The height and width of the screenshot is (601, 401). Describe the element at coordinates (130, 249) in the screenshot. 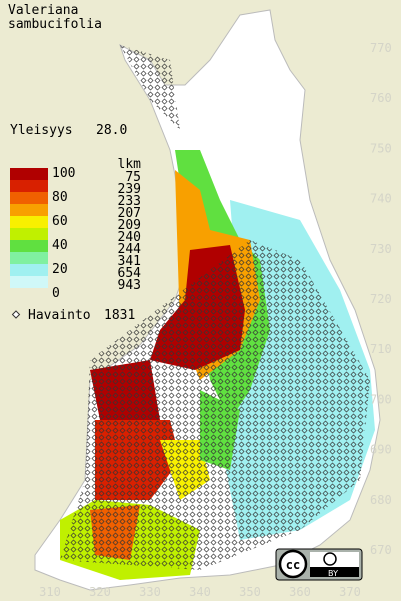

I see `count-label: 244` at that location.